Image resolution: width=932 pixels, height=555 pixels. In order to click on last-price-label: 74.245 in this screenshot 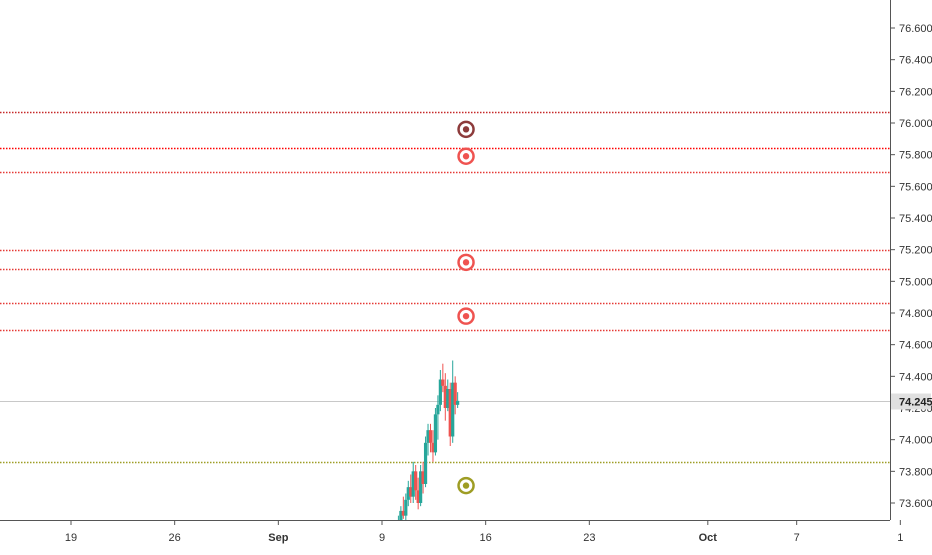, I will do `click(915, 403)`.